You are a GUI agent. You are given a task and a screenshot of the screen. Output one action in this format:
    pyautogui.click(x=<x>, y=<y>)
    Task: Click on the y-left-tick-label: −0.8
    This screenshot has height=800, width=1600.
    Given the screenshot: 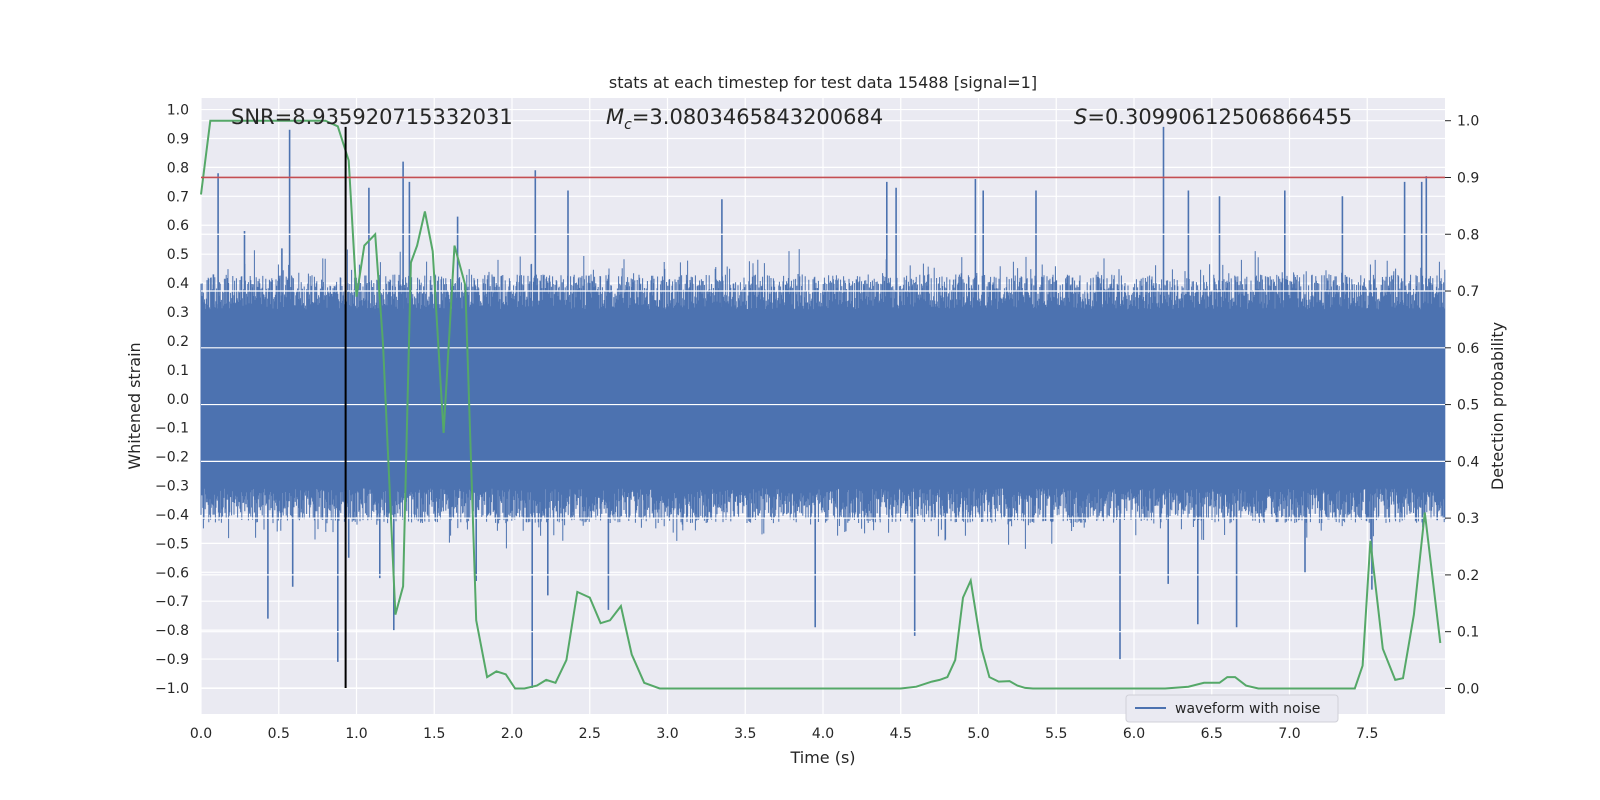 What is the action you would take?
    pyautogui.click(x=172, y=631)
    